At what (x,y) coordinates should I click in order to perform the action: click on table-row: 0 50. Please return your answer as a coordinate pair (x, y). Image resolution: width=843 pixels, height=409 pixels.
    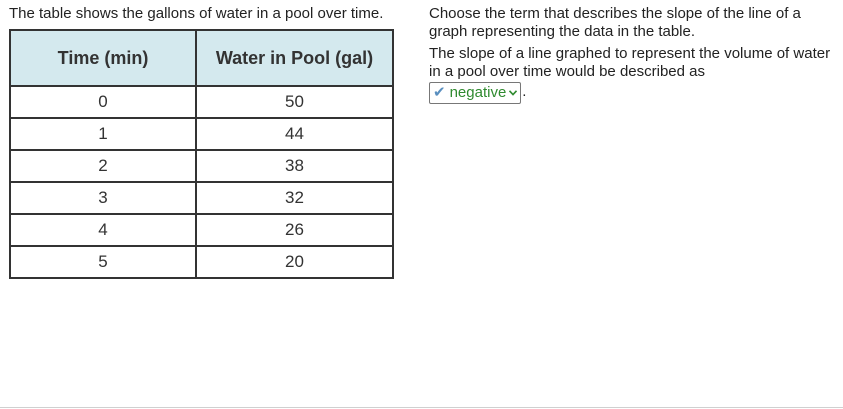
    Looking at the image, I should click on (201, 102).